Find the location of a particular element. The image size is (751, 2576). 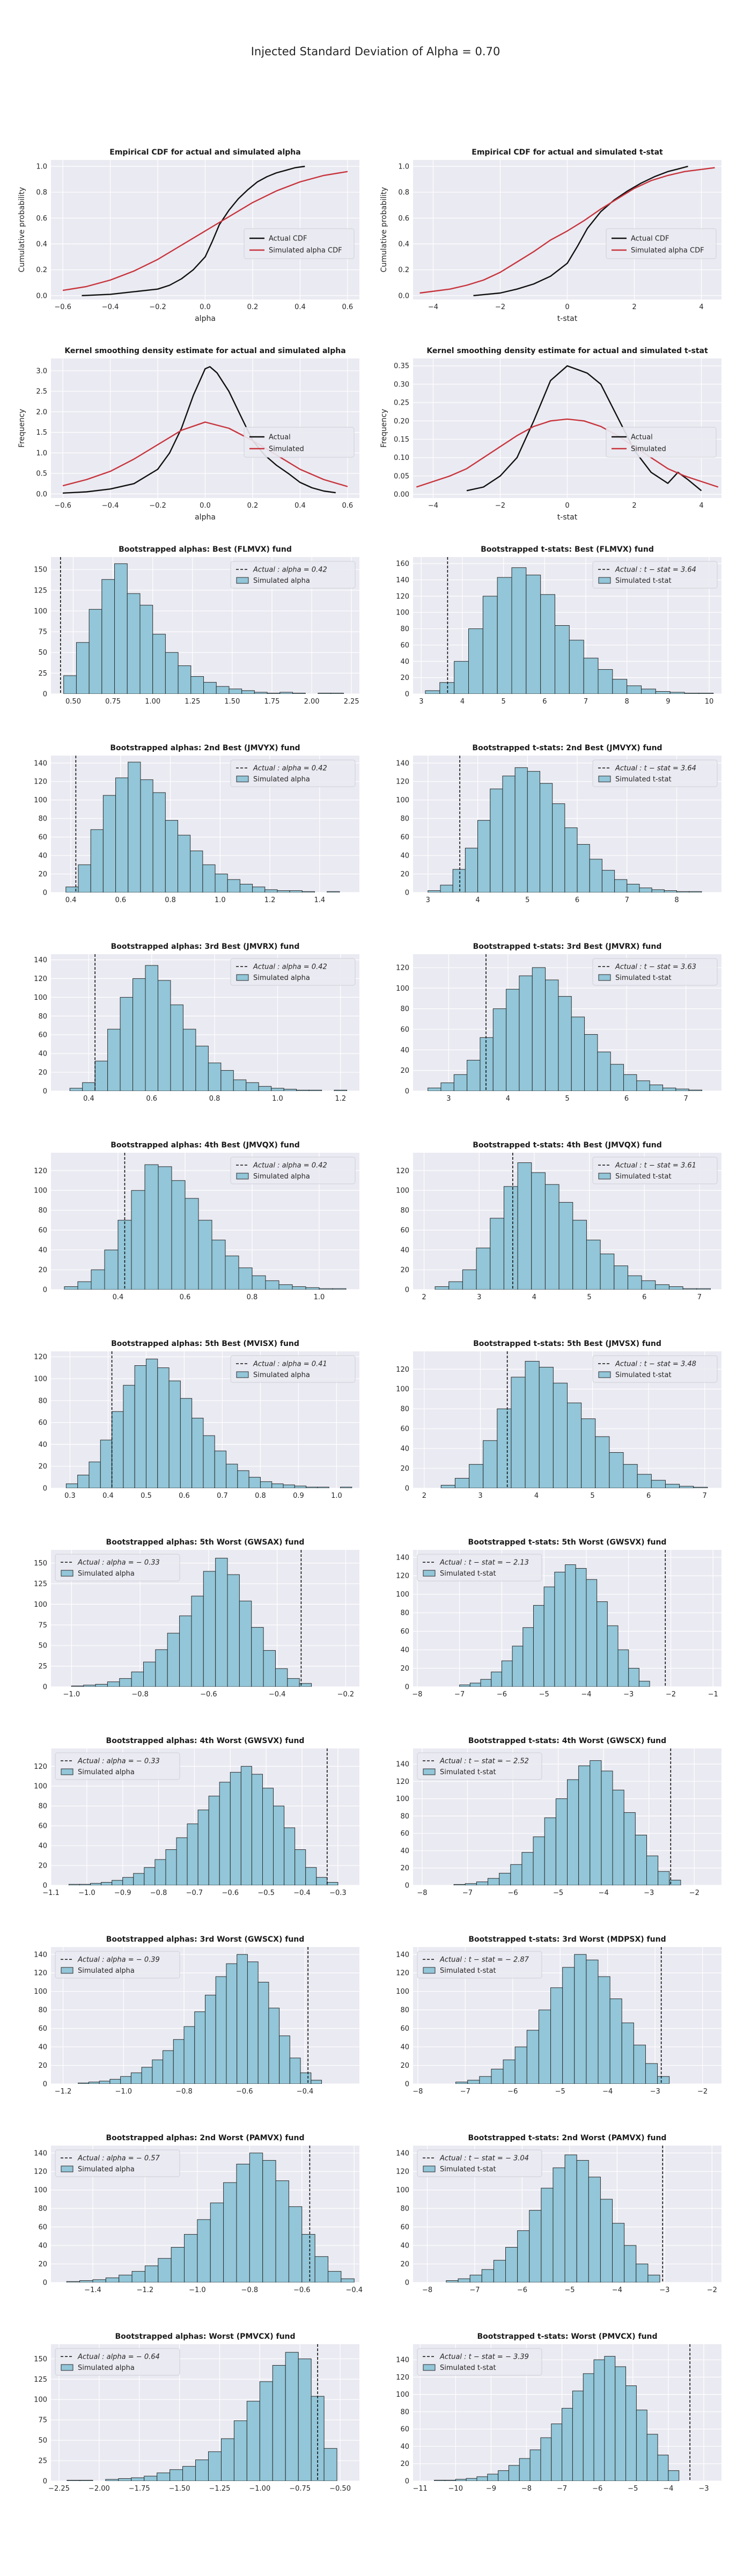

x-tick-label: −6 is located at coordinates (512, 1893).